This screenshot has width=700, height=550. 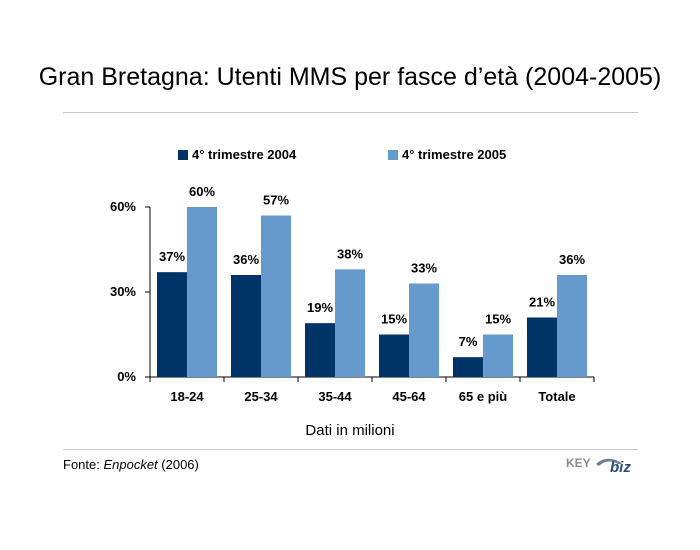 What do you see at coordinates (244, 154) in the screenshot?
I see `legend-label-series-1: 4° trimestre 2004` at bounding box center [244, 154].